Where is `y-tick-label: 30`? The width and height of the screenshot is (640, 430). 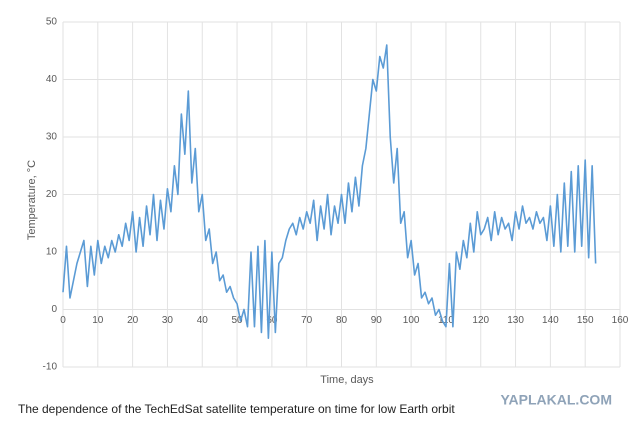
y-tick-label: 30 is located at coordinates (52, 137).